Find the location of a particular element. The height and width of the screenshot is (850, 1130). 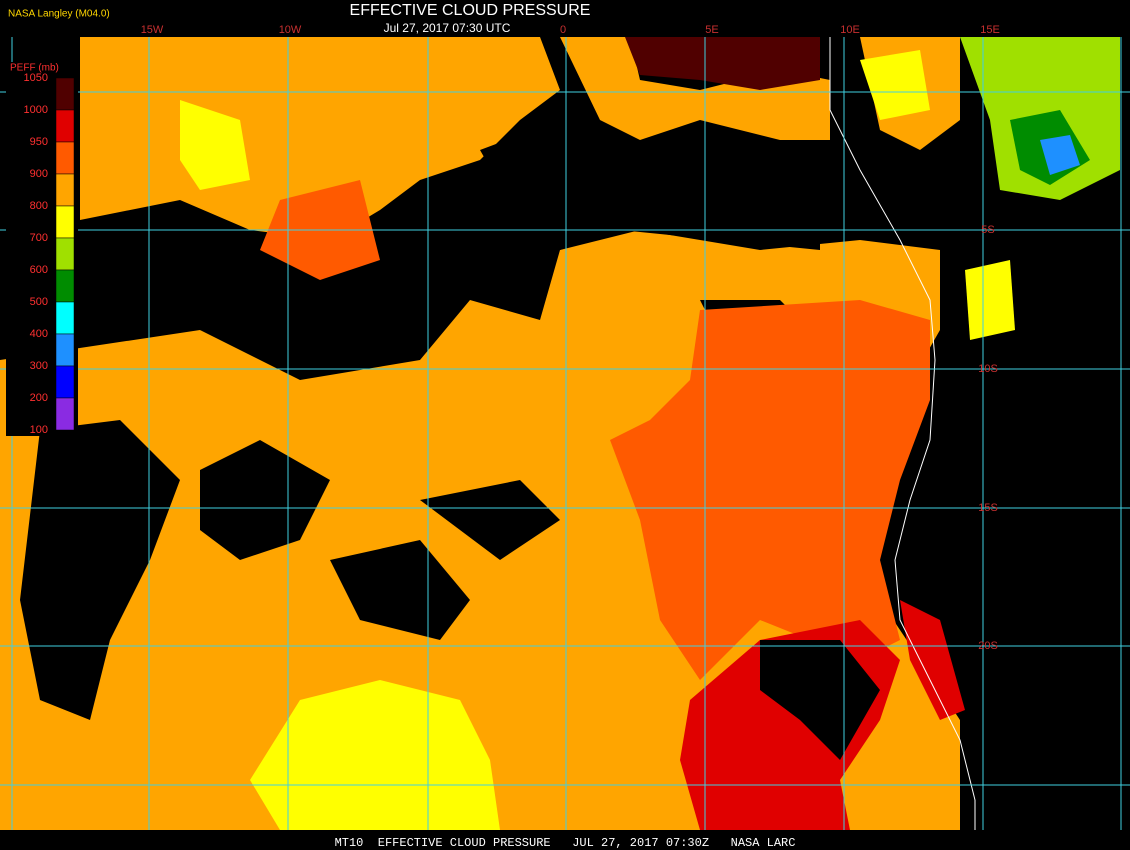

legend-label: 100 is located at coordinates (39, 430).